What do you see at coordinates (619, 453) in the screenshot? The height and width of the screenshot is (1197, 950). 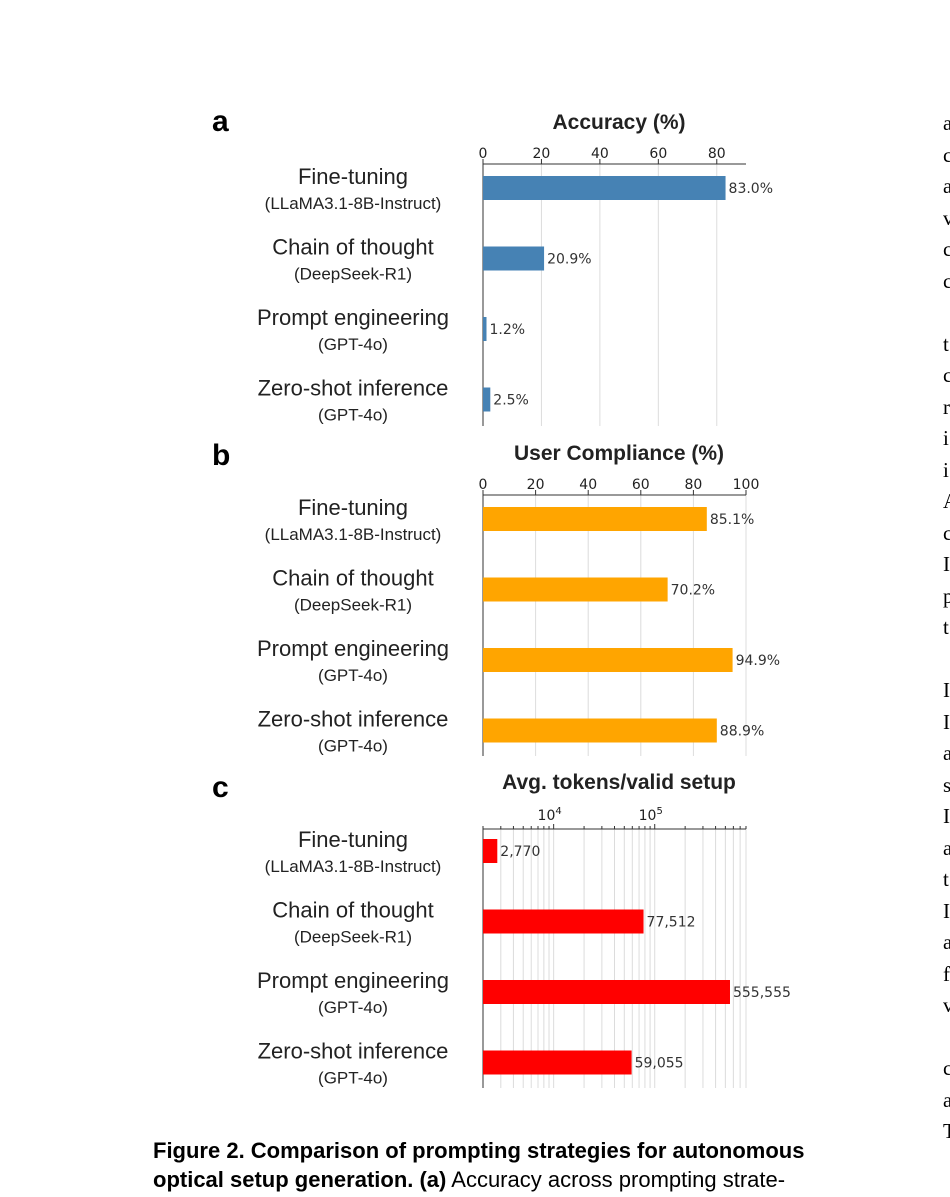 I see `chart-title: User Compliance (%)` at bounding box center [619, 453].